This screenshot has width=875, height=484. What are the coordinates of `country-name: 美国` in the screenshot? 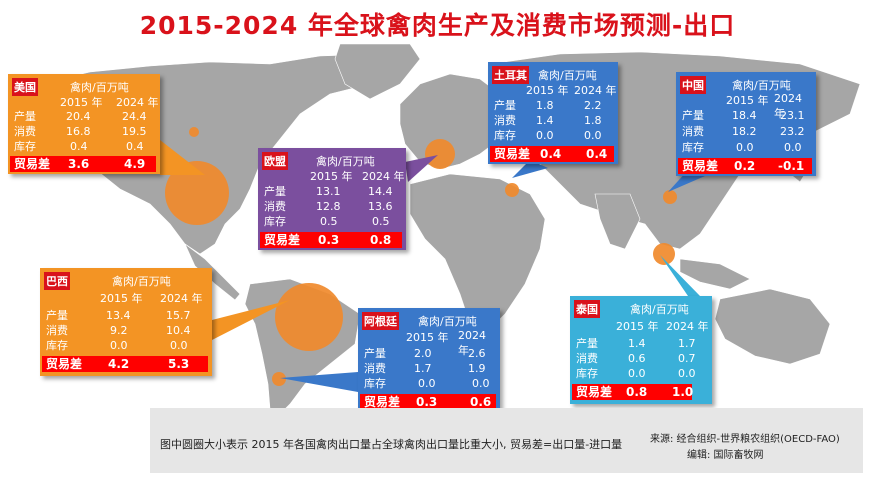 It's located at (25, 87).